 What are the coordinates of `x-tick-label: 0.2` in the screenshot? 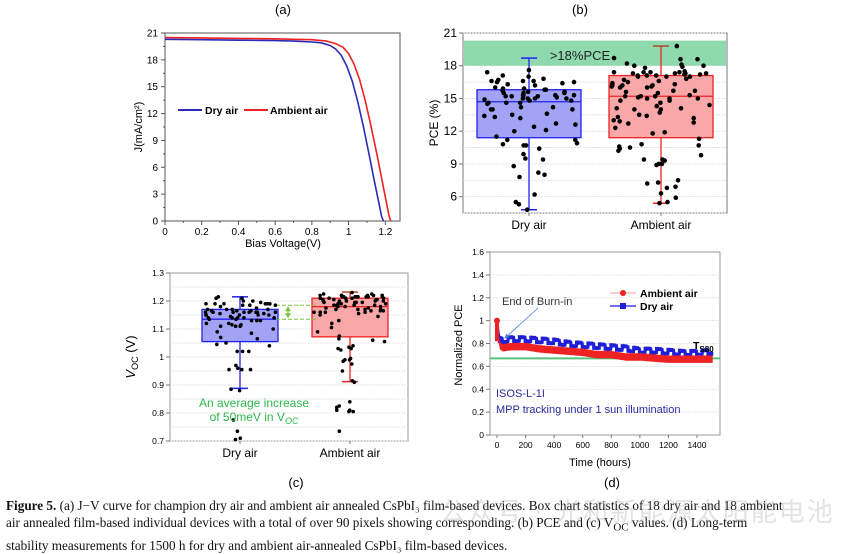 It's located at (202, 232).